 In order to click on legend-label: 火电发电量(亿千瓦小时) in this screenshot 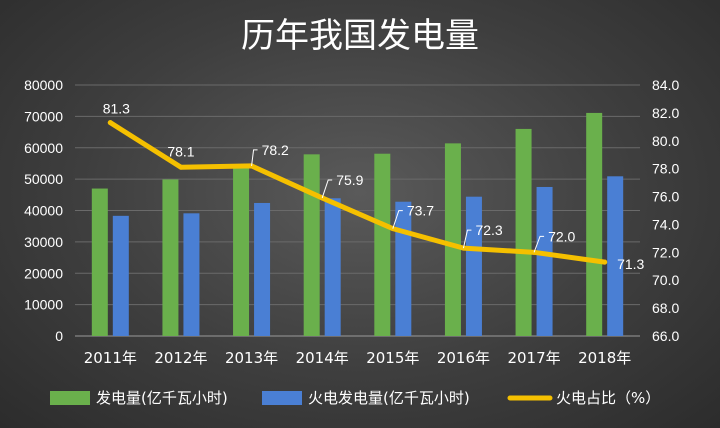, I will do `click(389, 398)`.